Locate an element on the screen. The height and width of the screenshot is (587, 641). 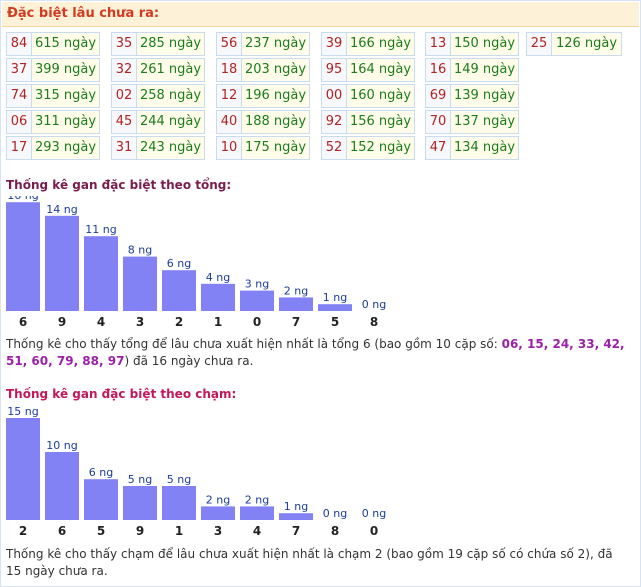
pair-number: 92 is located at coordinates (334, 122).